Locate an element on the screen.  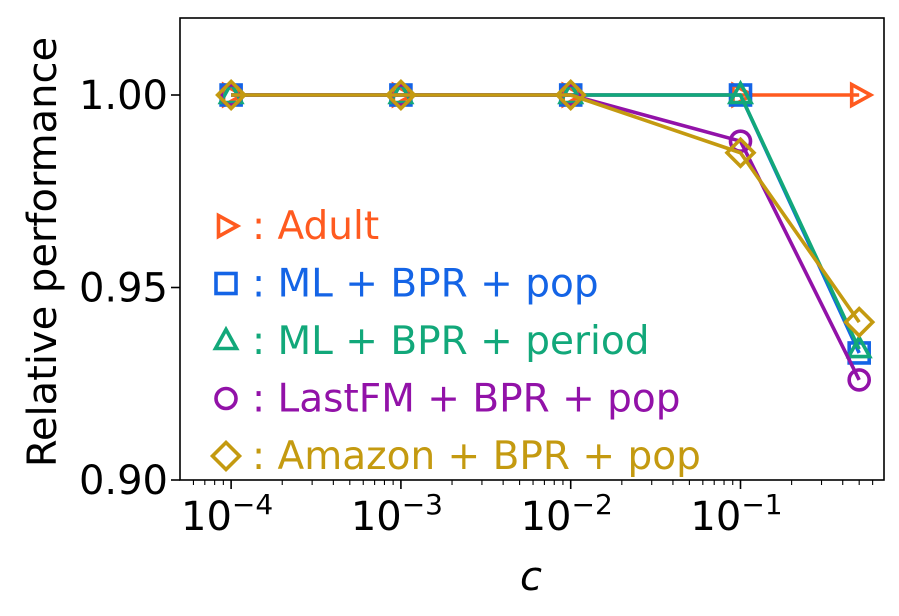
legend-label: : LastFM + BPR + pop is located at coordinates (466, 399).